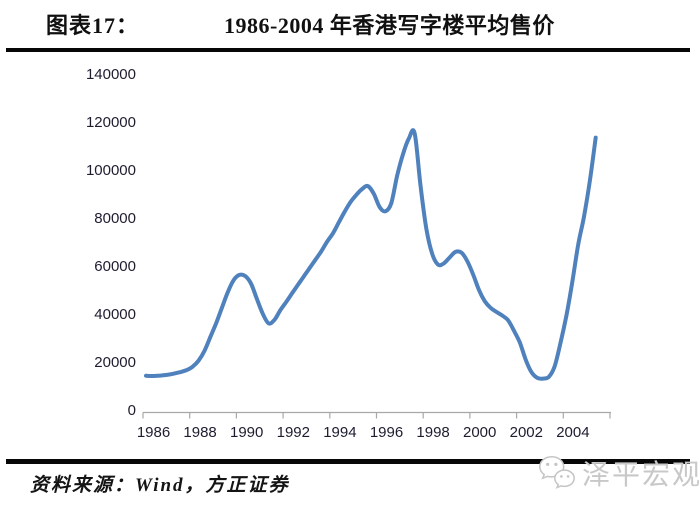  What do you see at coordinates (115, 266) in the screenshot?
I see `y-axis-tick-label: 60000` at bounding box center [115, 266].